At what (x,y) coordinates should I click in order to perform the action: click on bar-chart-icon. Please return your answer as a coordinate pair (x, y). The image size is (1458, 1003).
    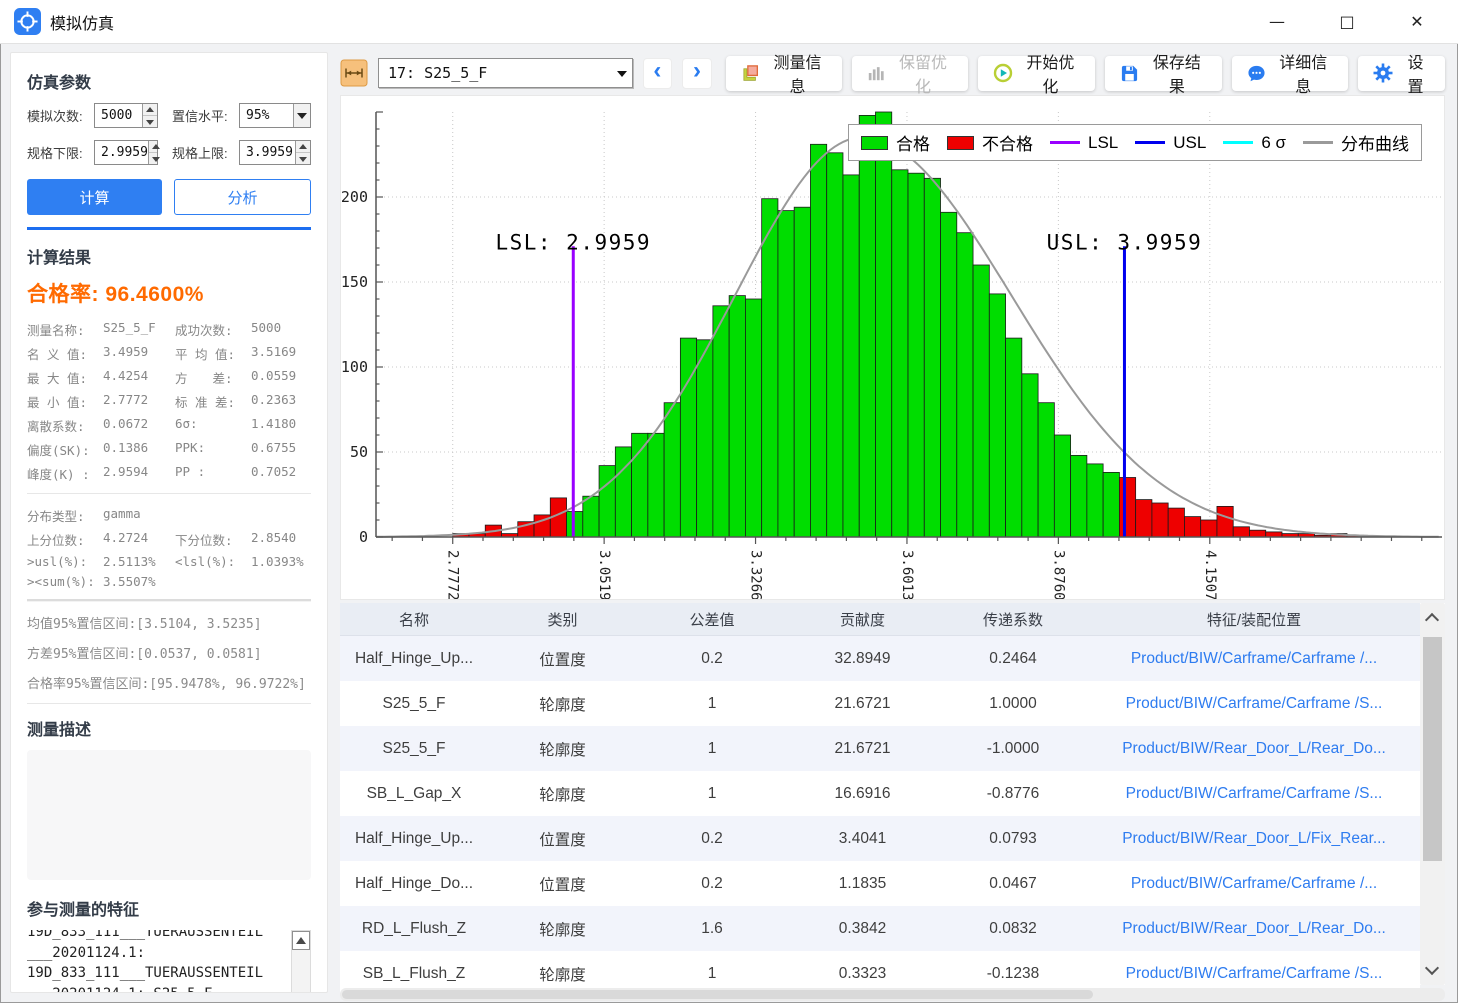
    Looking at the image, I should click on (876, 73).